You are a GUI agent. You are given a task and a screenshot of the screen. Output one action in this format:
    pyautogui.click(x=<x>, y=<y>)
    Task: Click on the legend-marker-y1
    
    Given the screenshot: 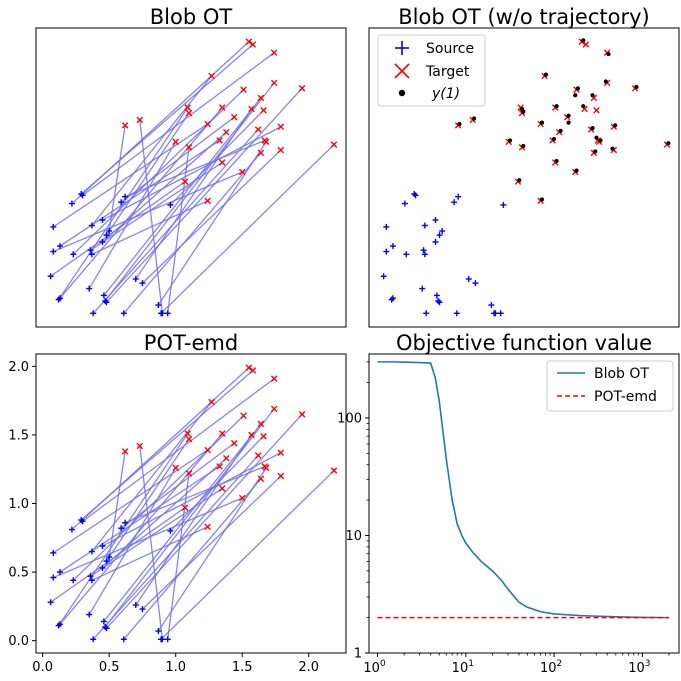 What is the action you would take?
    pyautogui.click(x=402, y=93)
    